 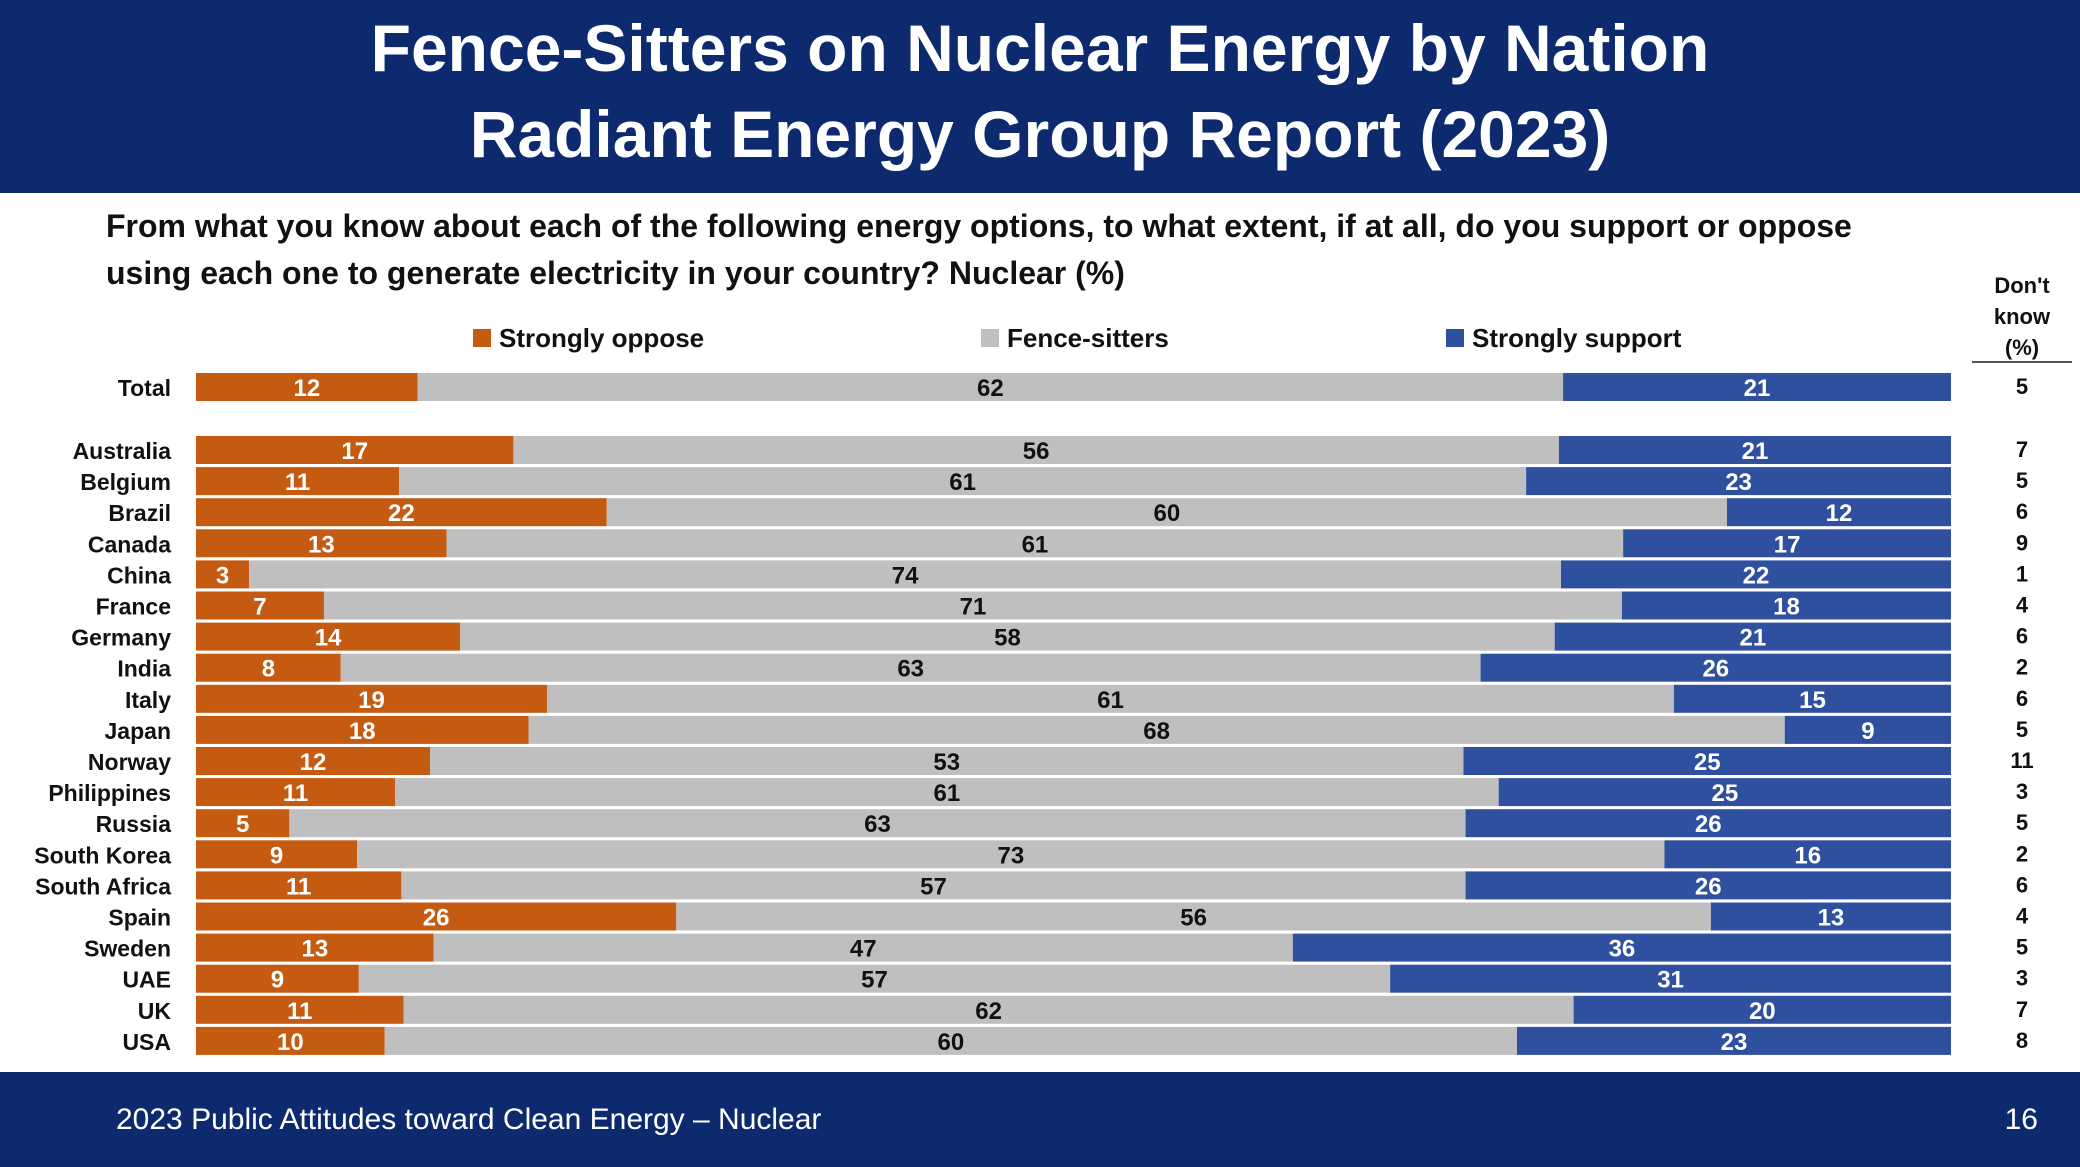 I want to click on bar-segment-strongly-support-spain, so click(x=1830, y=916).